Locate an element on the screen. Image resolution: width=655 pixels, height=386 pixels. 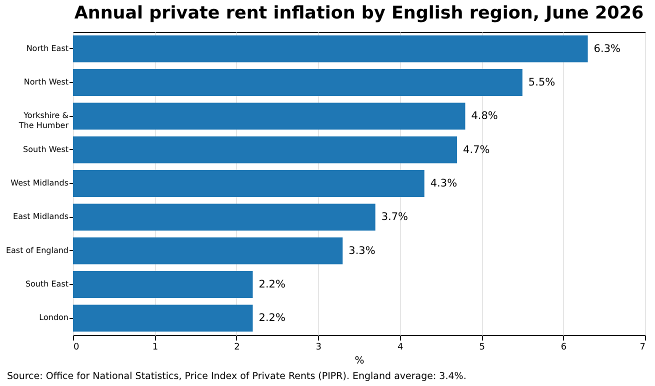
y-tick-label: West Midlands is located at coordinates (39, 183).